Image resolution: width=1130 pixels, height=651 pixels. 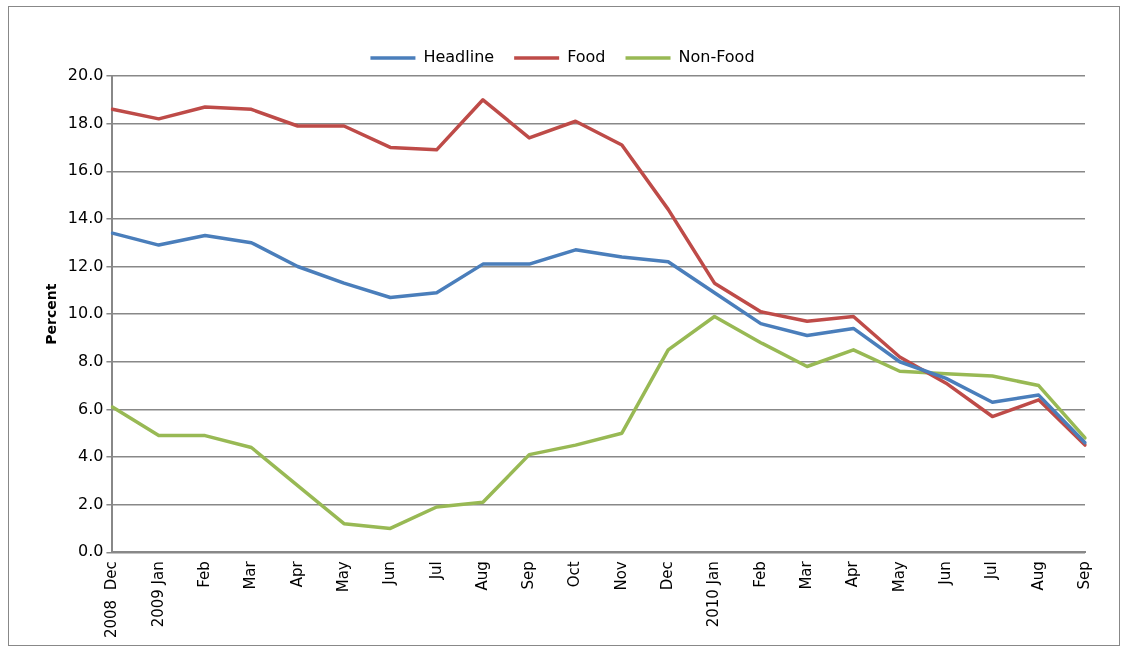 I want to click on x-tick-label: Dec, so click(x=667, y=576).